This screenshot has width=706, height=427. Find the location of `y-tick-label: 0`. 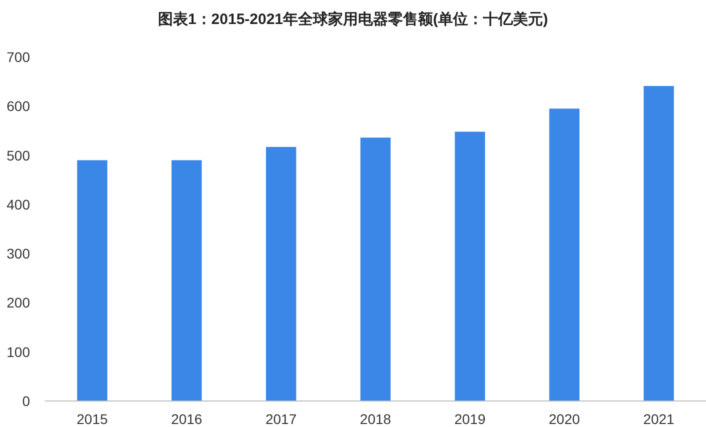

y-tick-label: 0 is located at coordinates (26, 401).